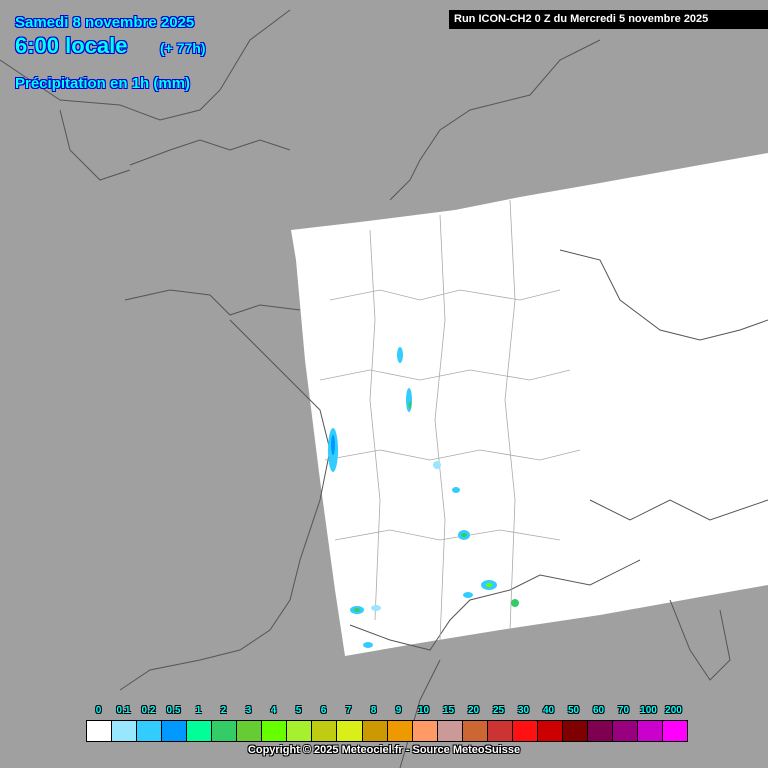  I want to click on legend-label: 40, so click(548, 710).